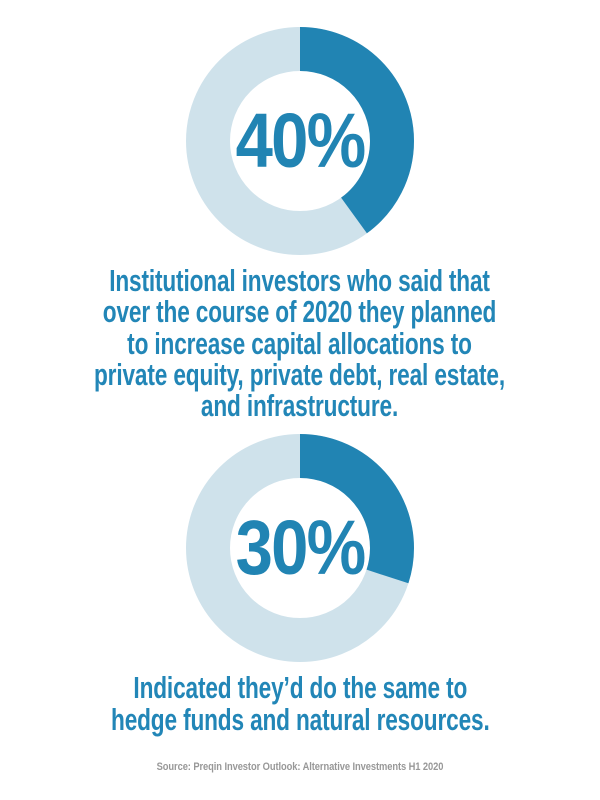 The height and width of the screenshot is (800, 600). I want to click on caption-line: Institutional investors who said that, so click(300, 280).